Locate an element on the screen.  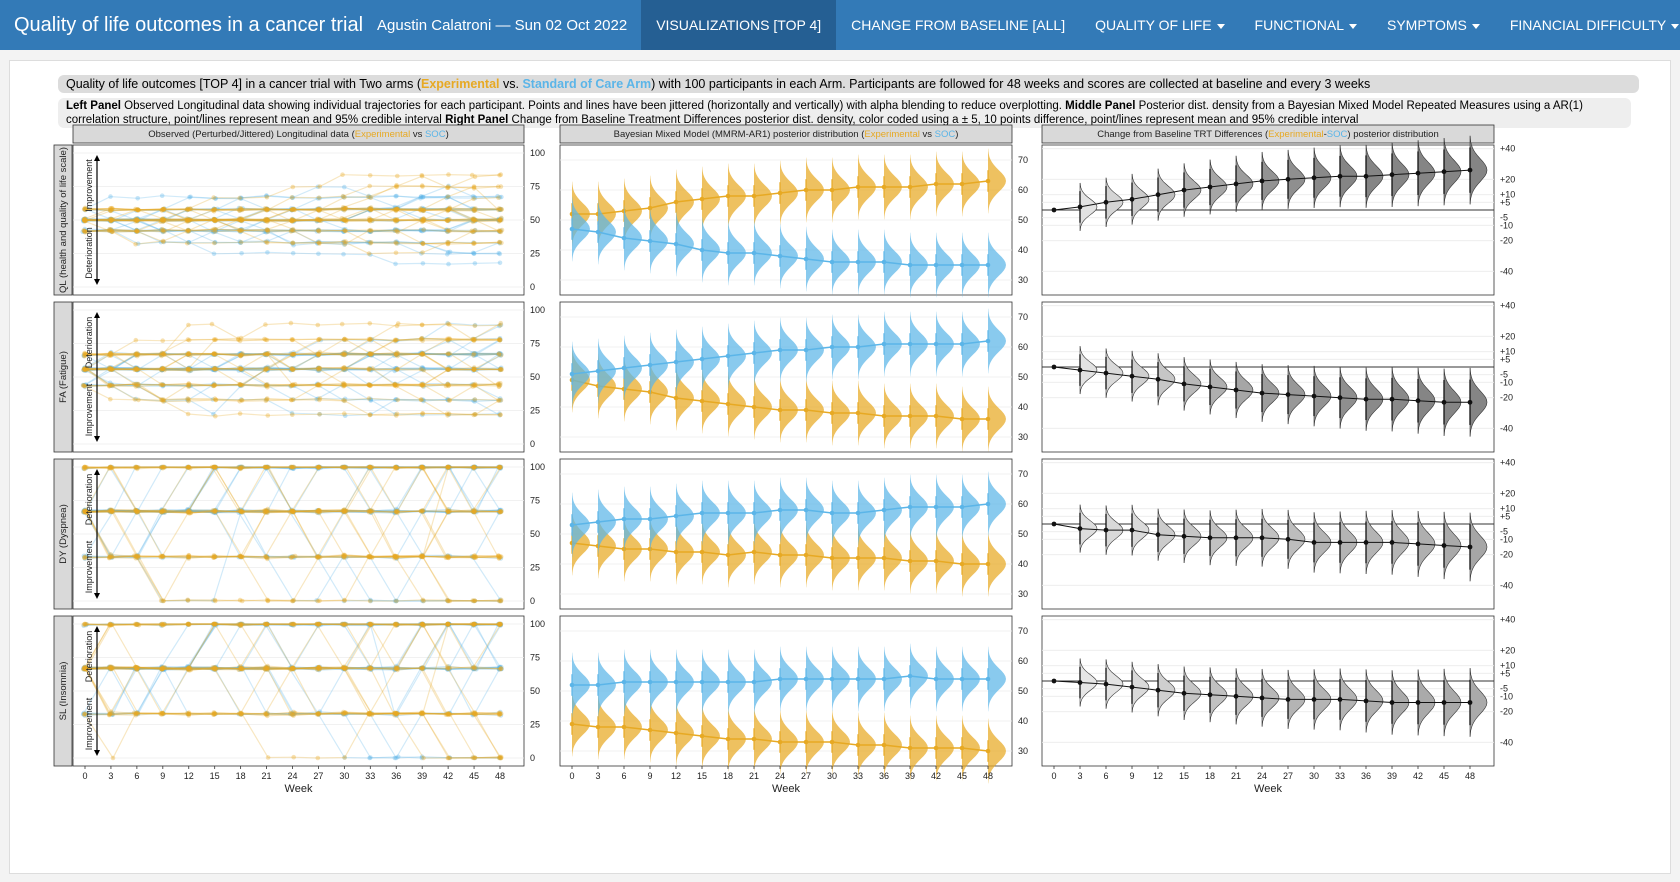
x-tick-label: 42 is located at coordinates (1418, 776).